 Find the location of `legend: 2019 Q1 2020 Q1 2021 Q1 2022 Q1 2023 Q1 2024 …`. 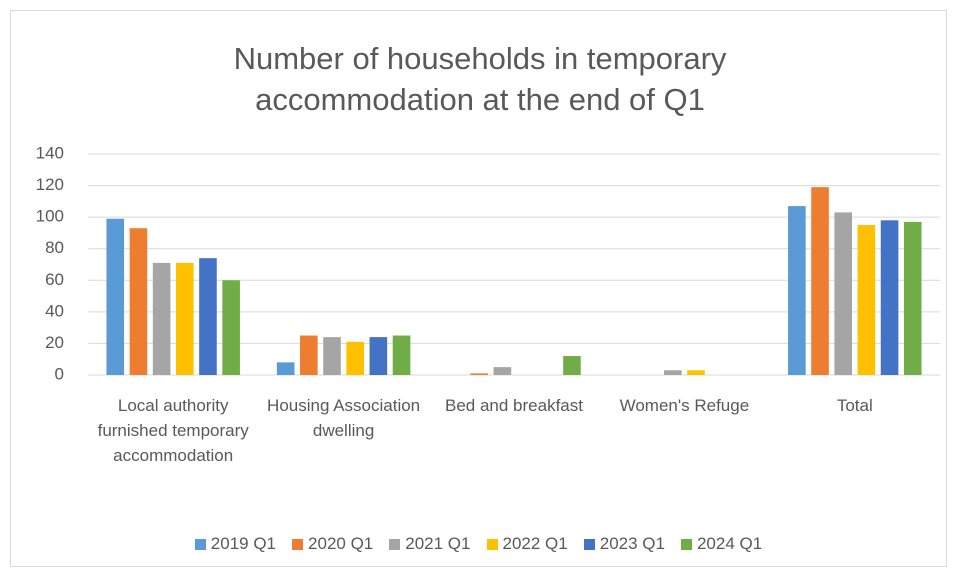

legend: 2019 Q1 2020 Q1 2021 Q1 2022 Q1 2023 Q1 2024 … is located at coordinates (478, 544).